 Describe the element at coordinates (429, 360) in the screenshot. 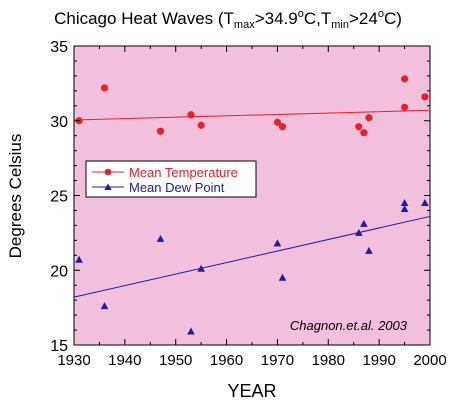

I see `x-tick-label: 2000` at that location.